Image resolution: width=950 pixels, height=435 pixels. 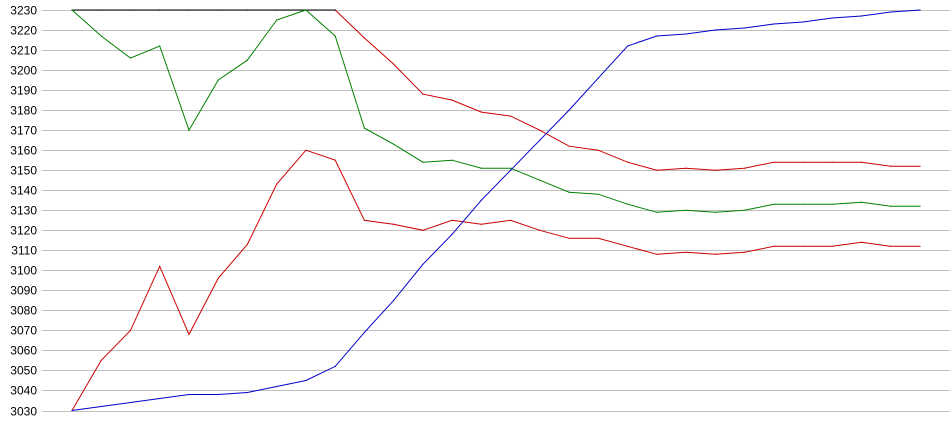 I want to click on y-tick-label: 3130, so click(x=23, y=211).